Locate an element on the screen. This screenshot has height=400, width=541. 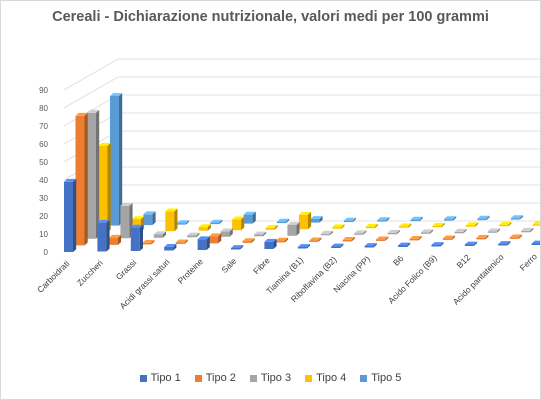
x-tick-label: B12 is located at coordinates (463, 261).